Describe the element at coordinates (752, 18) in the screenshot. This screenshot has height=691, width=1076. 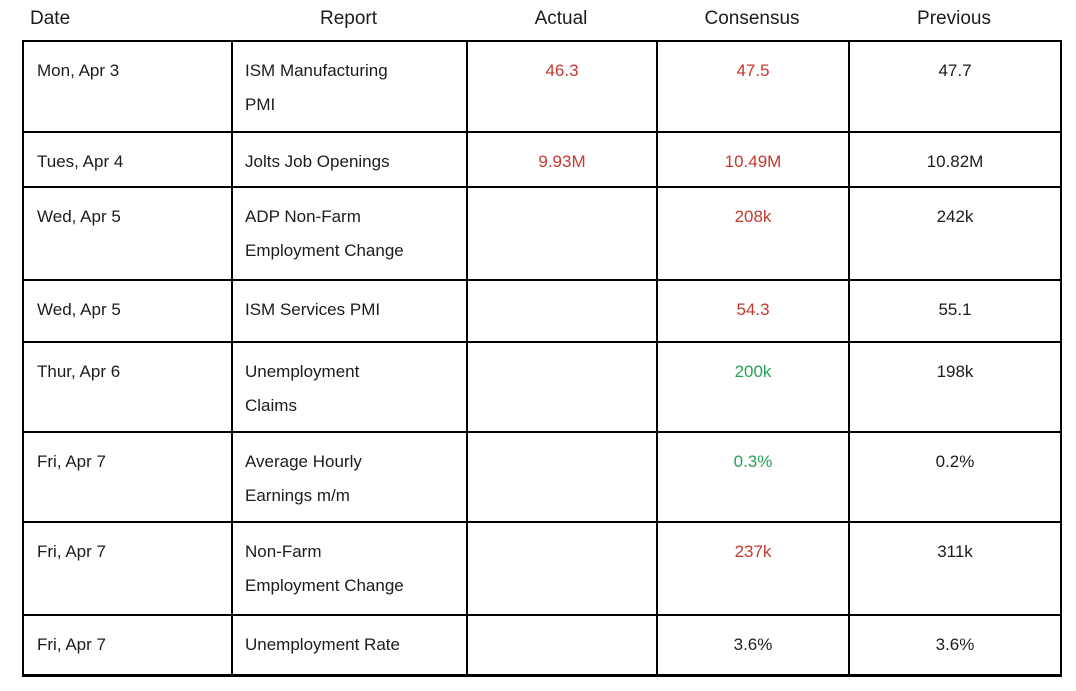
I see `column-header-consensus: Consensus` at that location.